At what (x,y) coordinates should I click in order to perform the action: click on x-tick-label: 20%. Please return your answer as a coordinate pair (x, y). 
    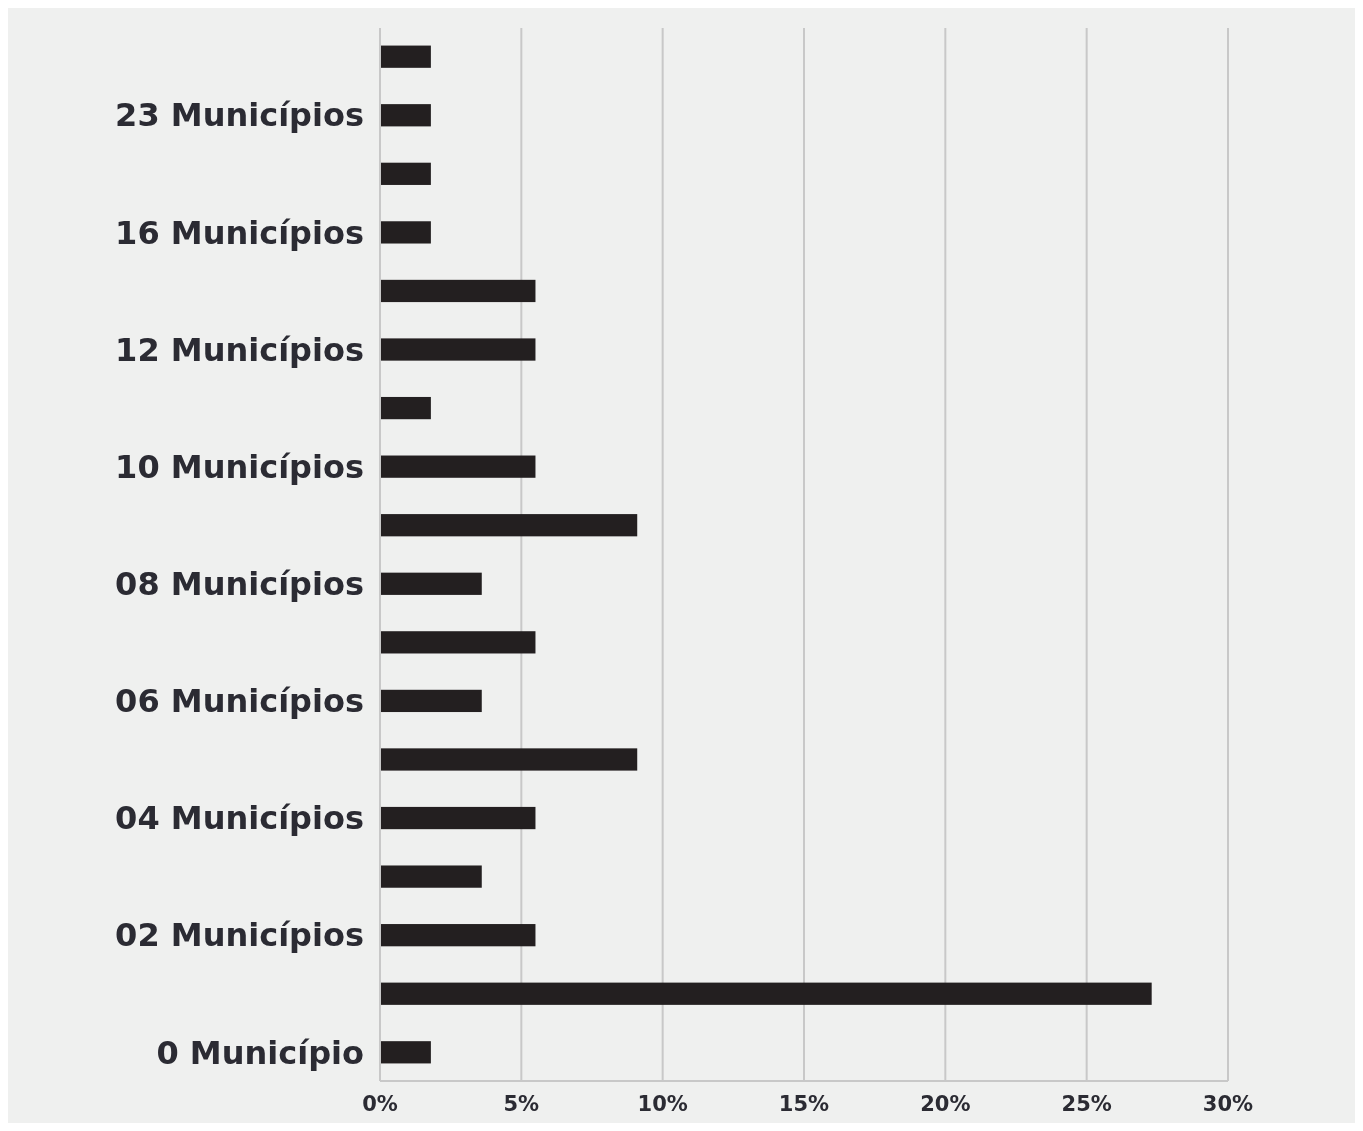
    Looking at the image, I should click on (945, 1104).